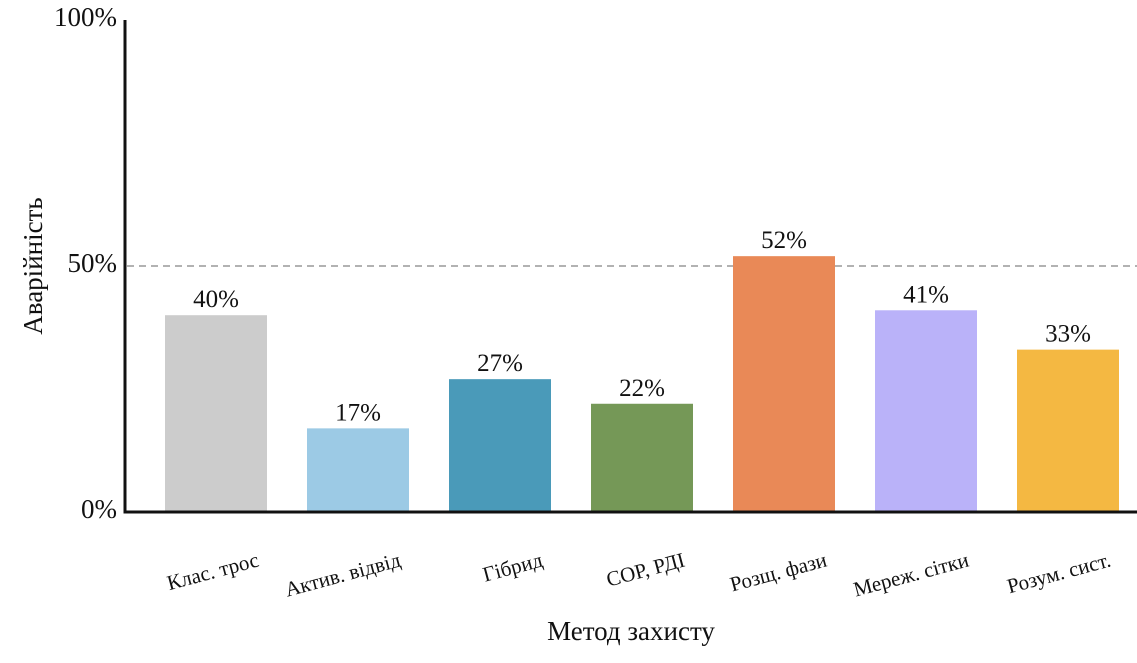 The image size is (1137, 663). I want to click on bar-value-label: 22%, so click(642, 388).